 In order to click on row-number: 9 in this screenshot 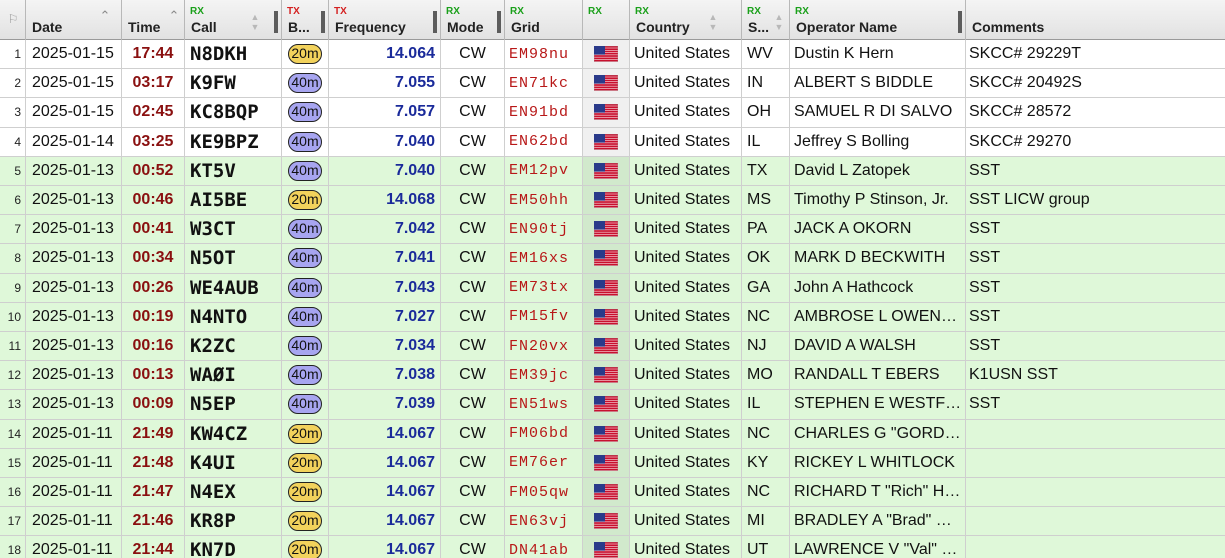, I will do `click(13, 287)`.